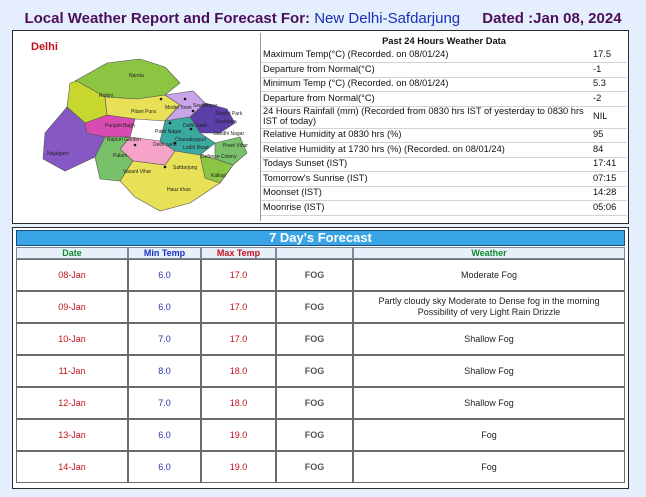 The image size is (646, 497). I want to click on stat-value: 17:41, so click(610, 164).